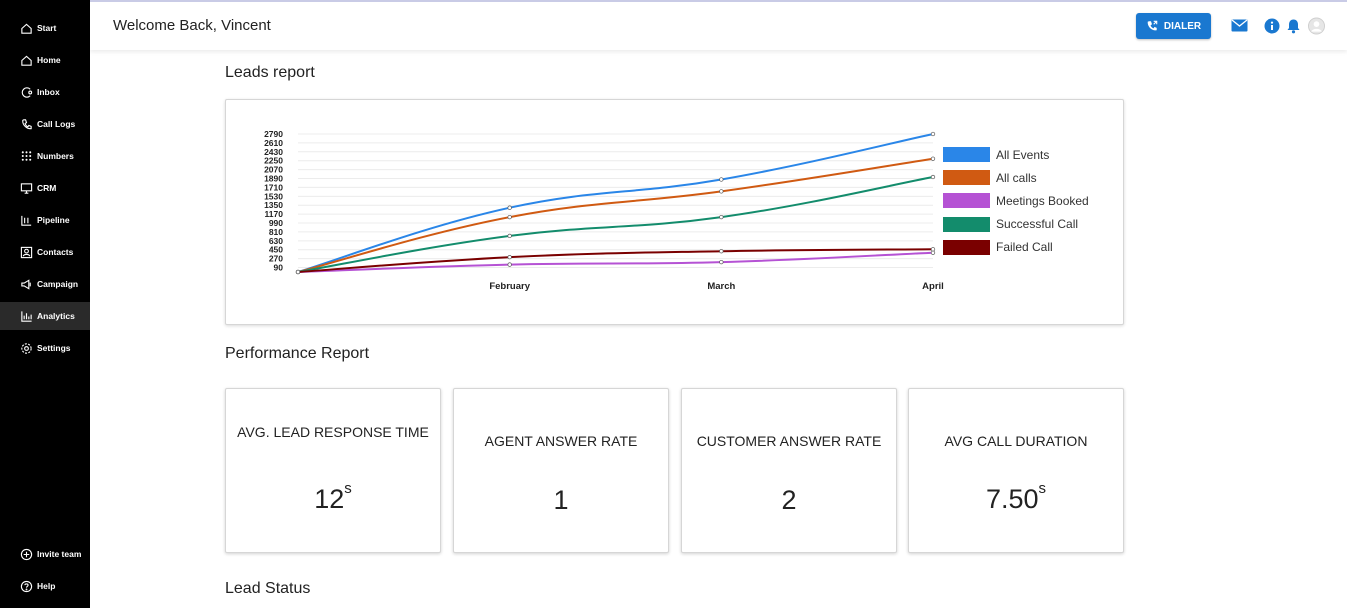 The height and width of the screenshot is (608, 1347). I want to click on sidebar-item-settings: Settings, so click(45, 348).